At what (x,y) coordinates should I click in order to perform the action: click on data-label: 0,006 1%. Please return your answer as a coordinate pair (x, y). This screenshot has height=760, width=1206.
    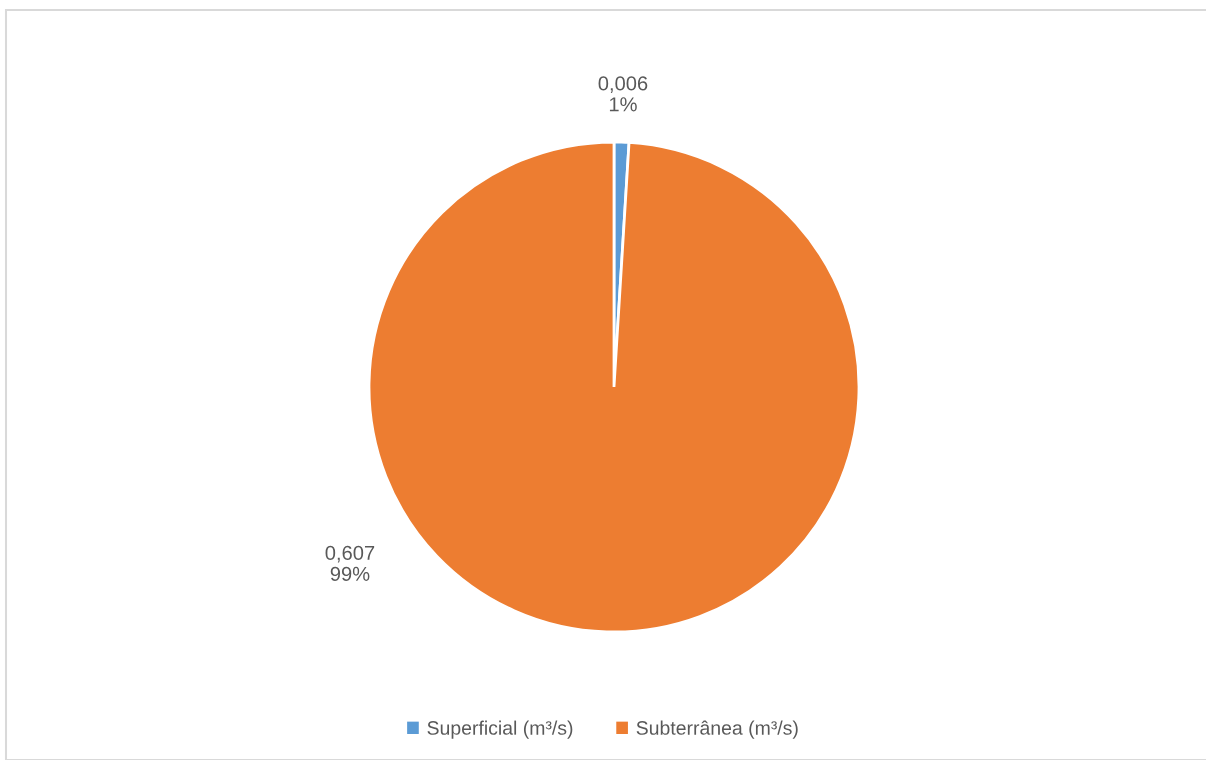
    Looking at the image, I should click on (623, 94).